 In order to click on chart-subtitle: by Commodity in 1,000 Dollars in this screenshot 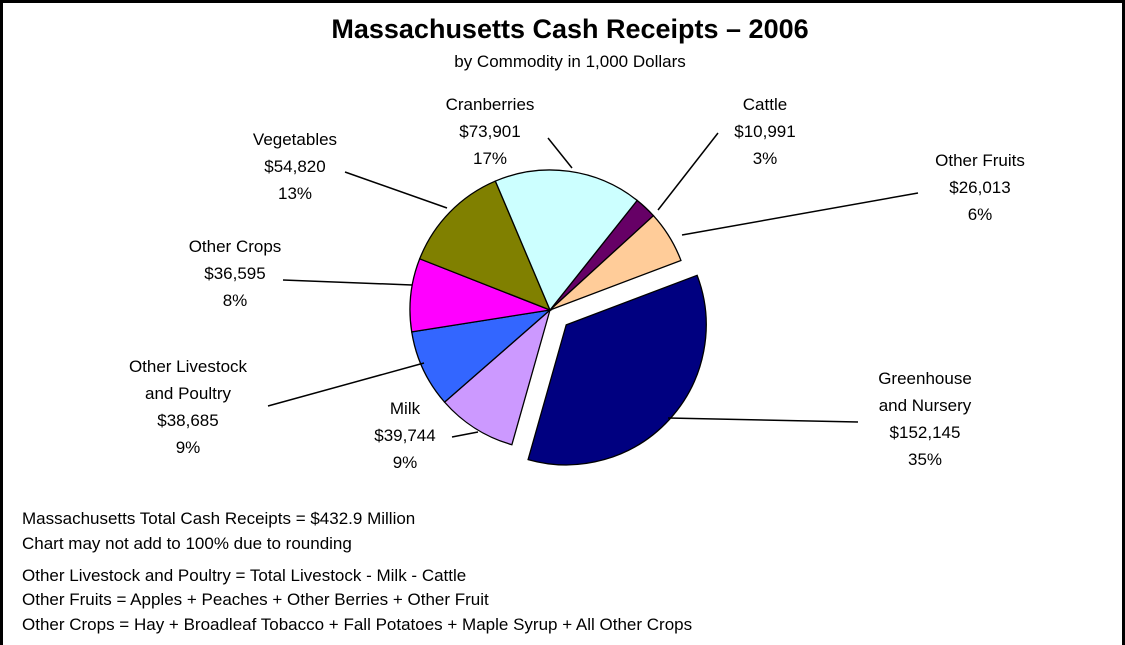, I will do `click(569, 61)`.